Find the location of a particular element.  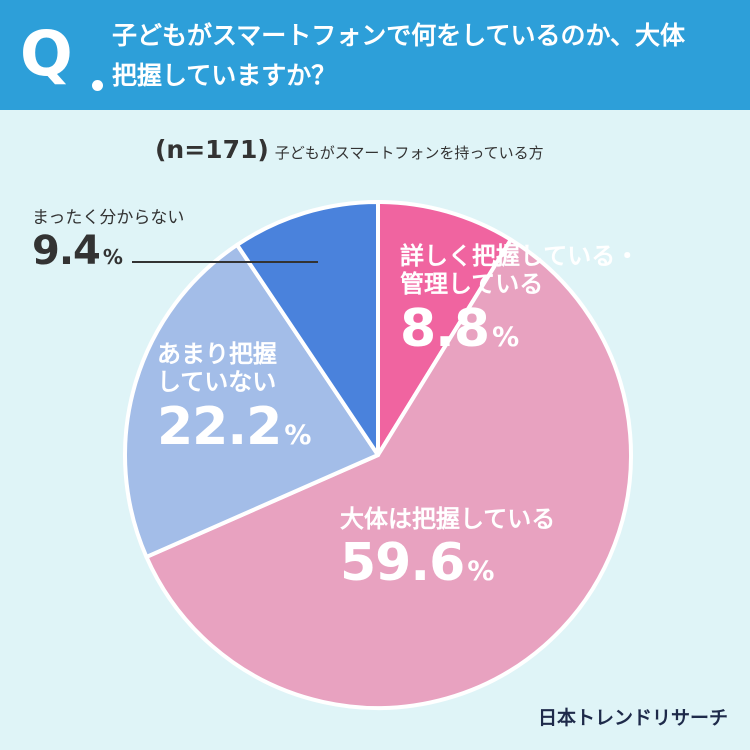

q-dot is located at coordinates (97, 85).